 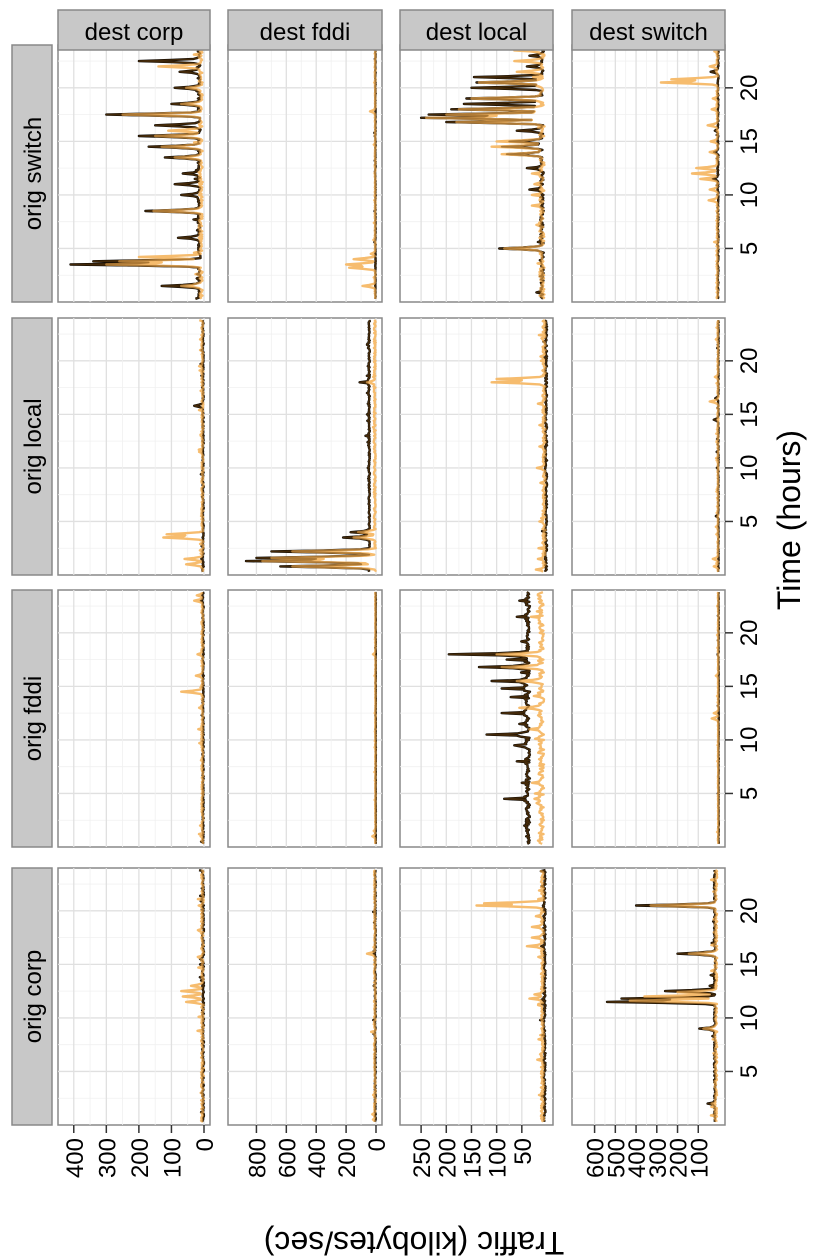 What do you see at coordinates (648, 446) in the screenshot?
I see `panel-orig-local-dest-switch` at bounding box center [648, 446].